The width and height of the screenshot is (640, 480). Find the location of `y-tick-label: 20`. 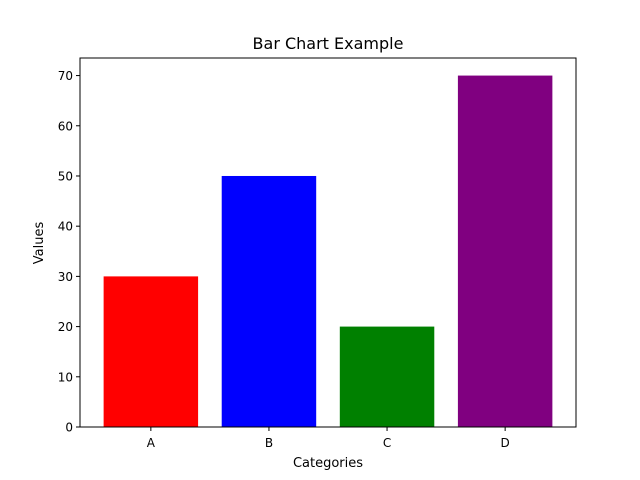

y-tick-label: 20 is located at coordinates (65, 327).